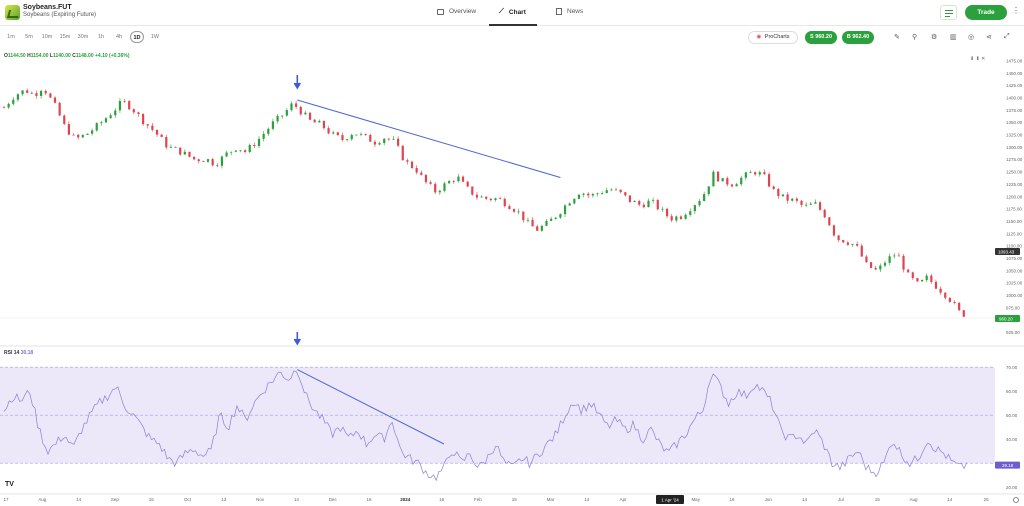 The width and height of the screenshot is (1024, 506). What do you see at coordinates (371, 407) in the screenshot?
I see `rsi-trendline` at bounding box center [371, 407].